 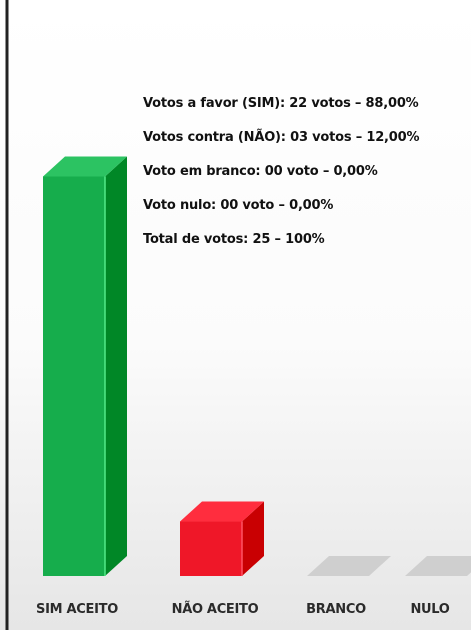 I want to click on bar-sim-aceito, so click(x=85, y=366).